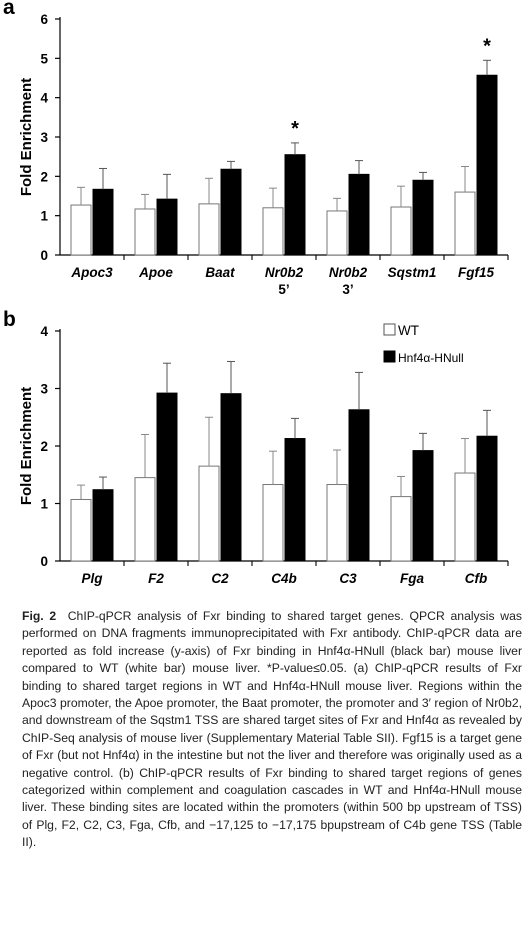 The width and height of the screenshot is (528, 952). Describe the element at coordinates (412, 272) in the screenshot. I see `x-tick-label: Sqstm1` at that location.